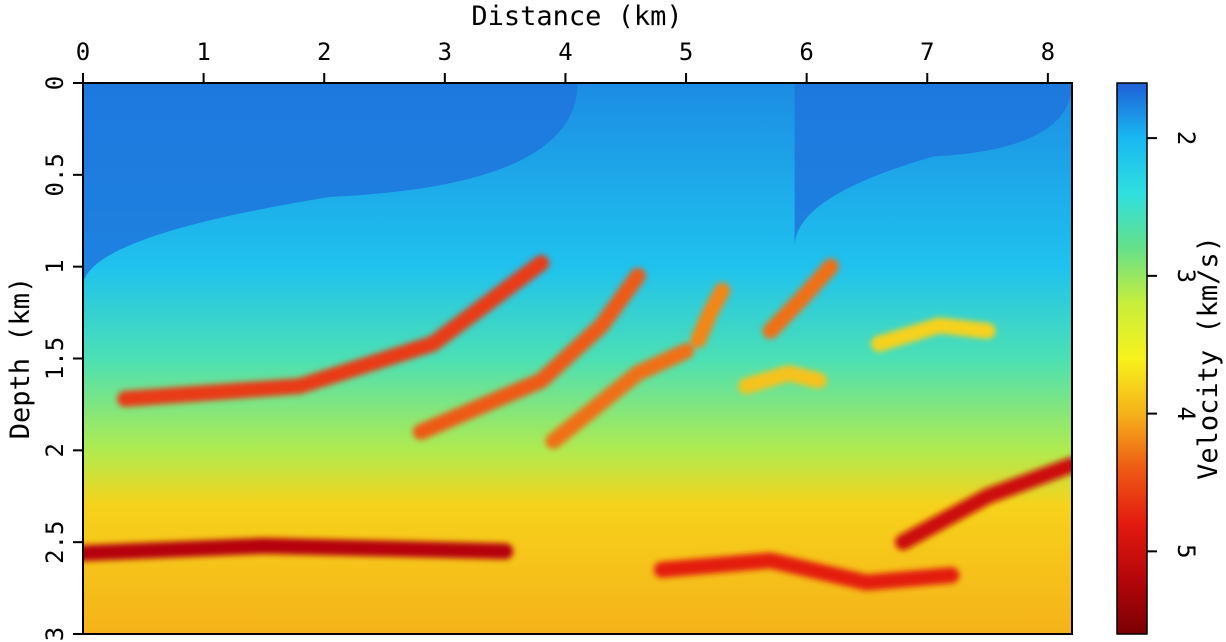 This screenshot has width=1226, height=642. I want to click on x-axis-title: Distance (km), so click(576, 16).